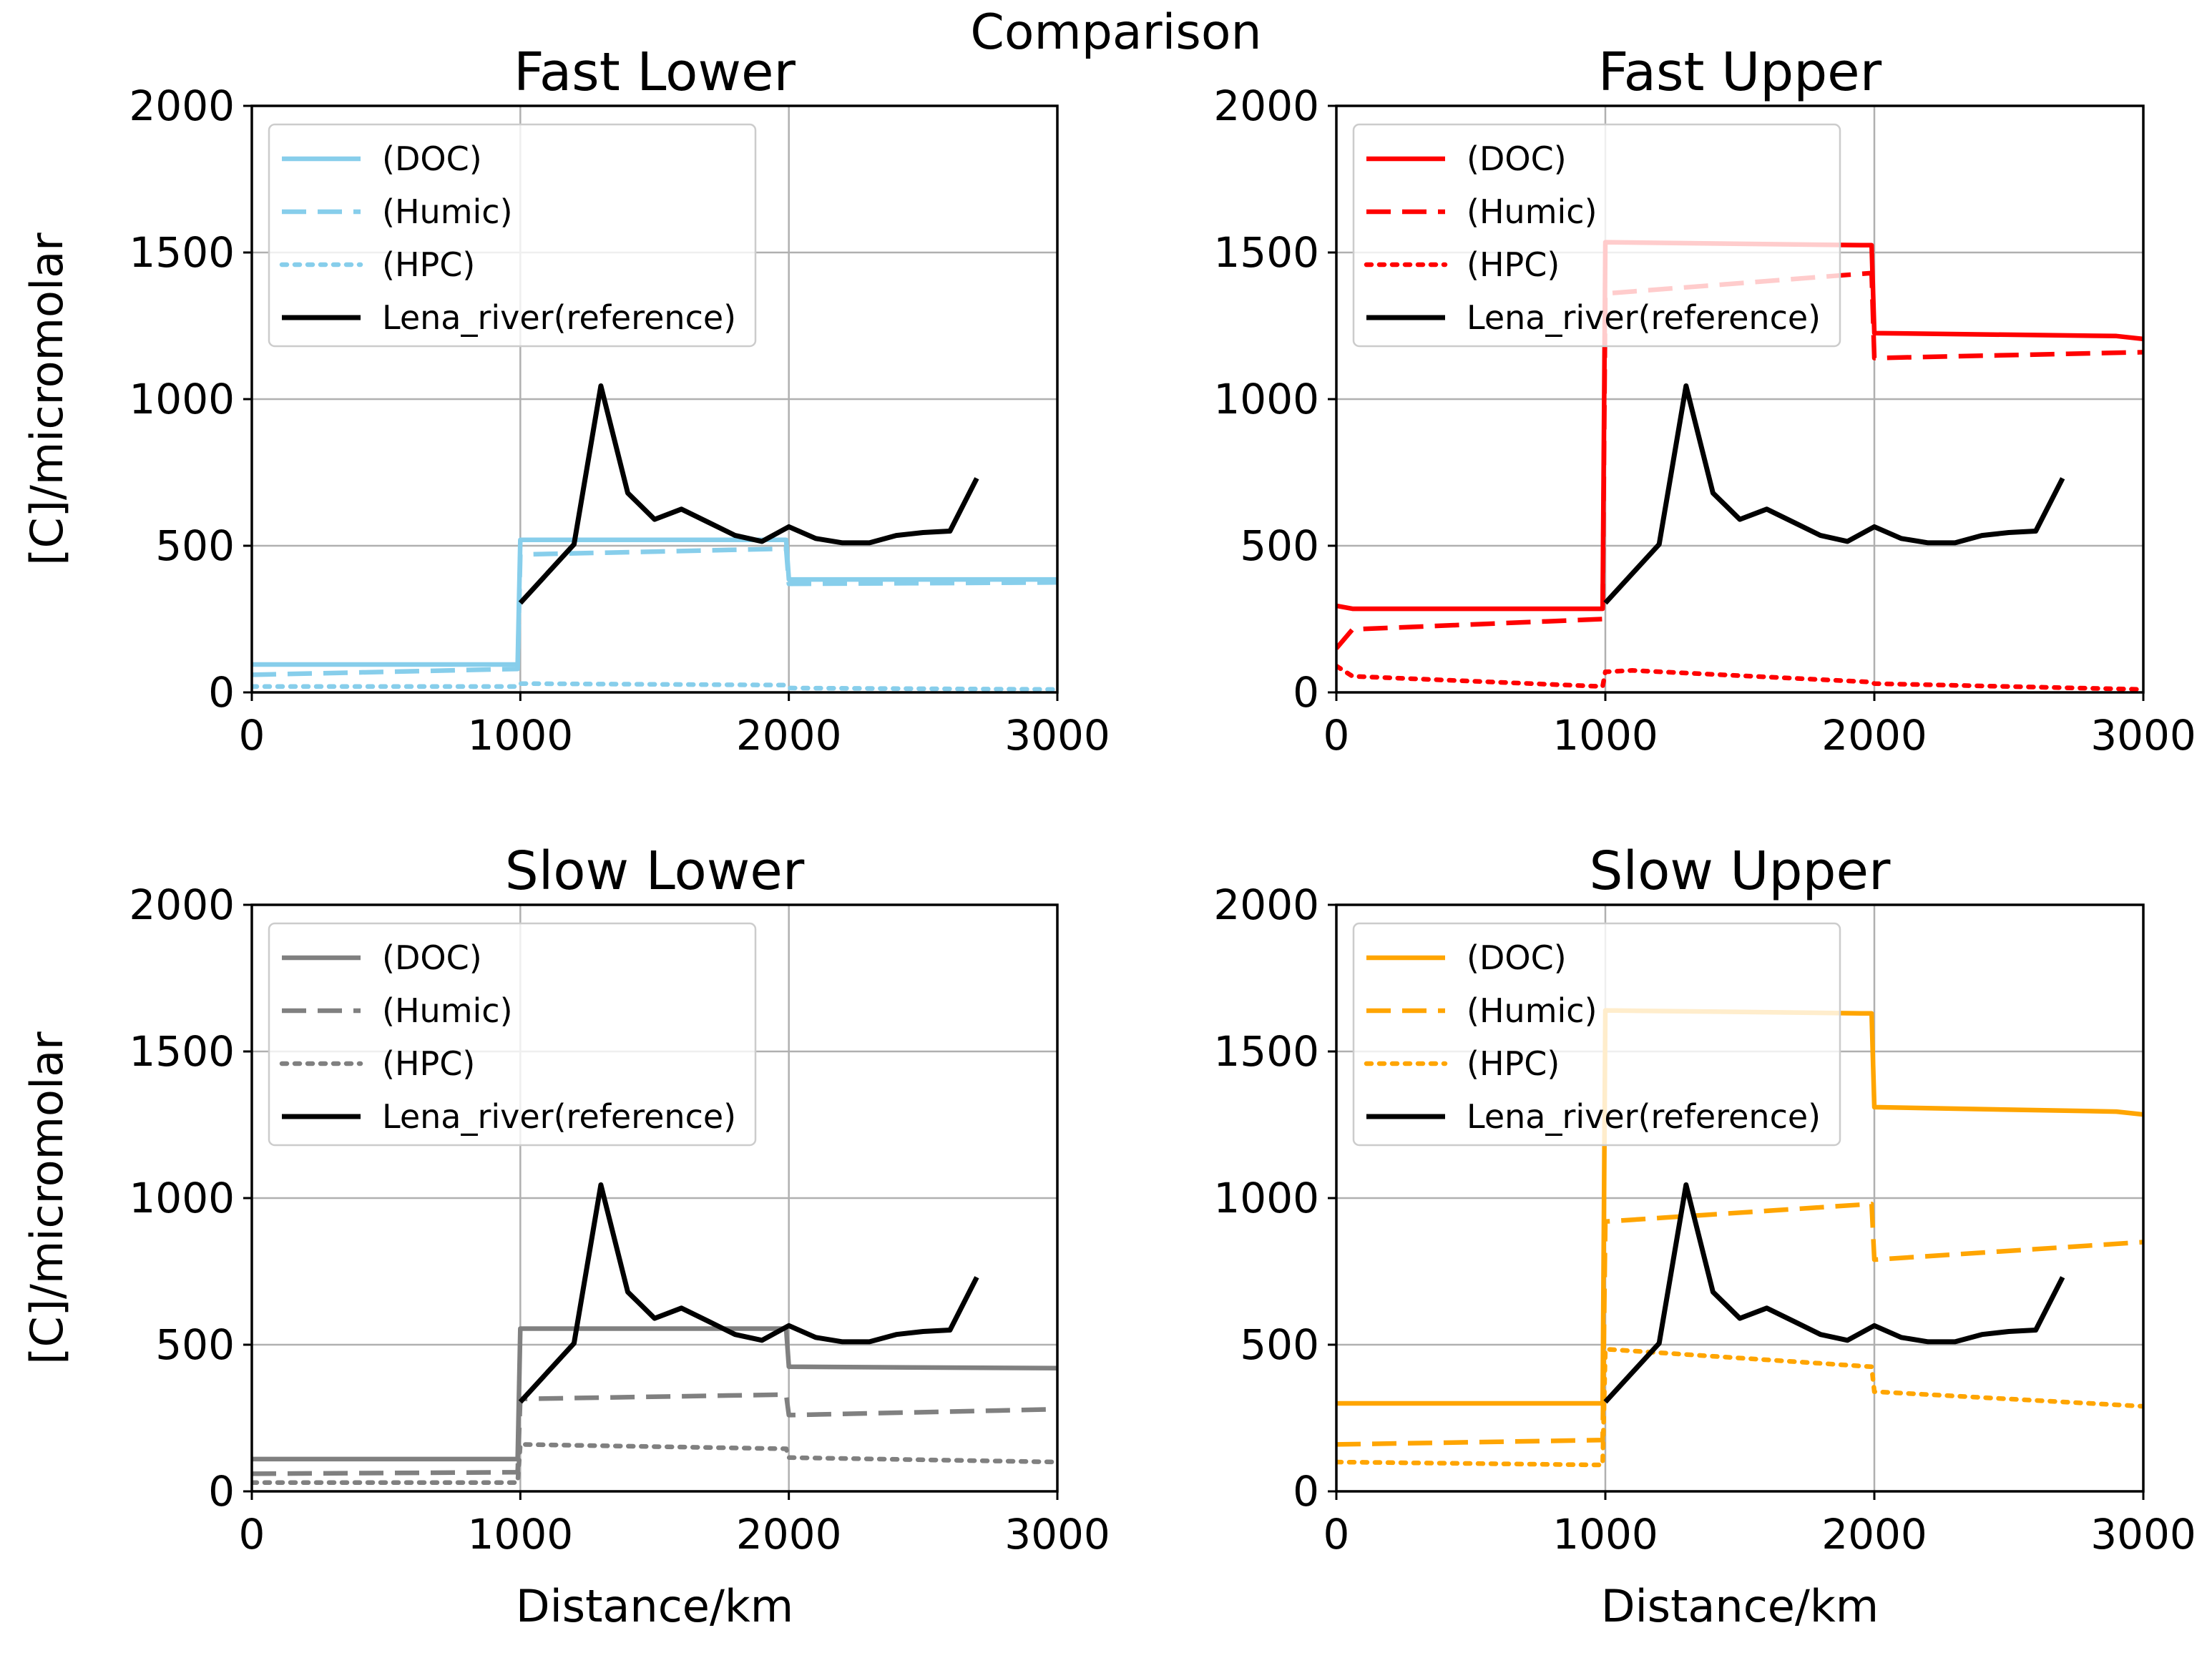 This screenshot has height=1653, width=2212. What do you see at coordinates (1115, 32) in the screenshot?
I see `figure-suptitle: Comparison` at bounding box center [1115, 32].